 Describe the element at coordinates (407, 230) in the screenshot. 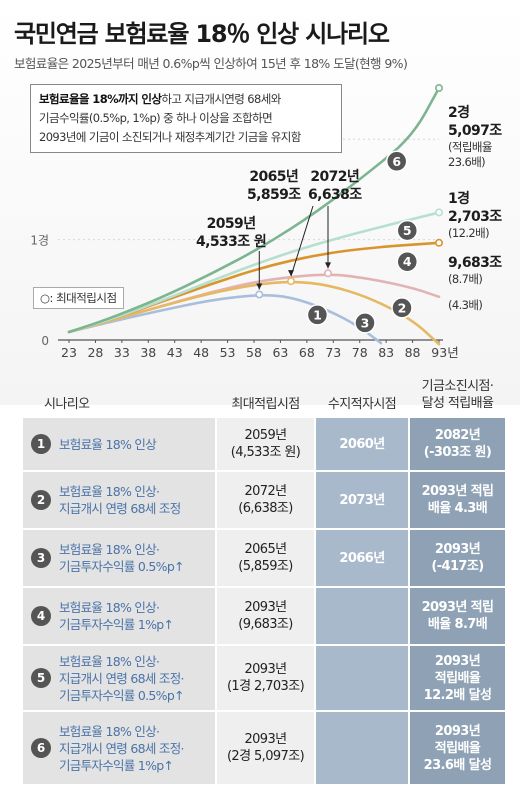

I see `series-5-badge: 5` at that location.